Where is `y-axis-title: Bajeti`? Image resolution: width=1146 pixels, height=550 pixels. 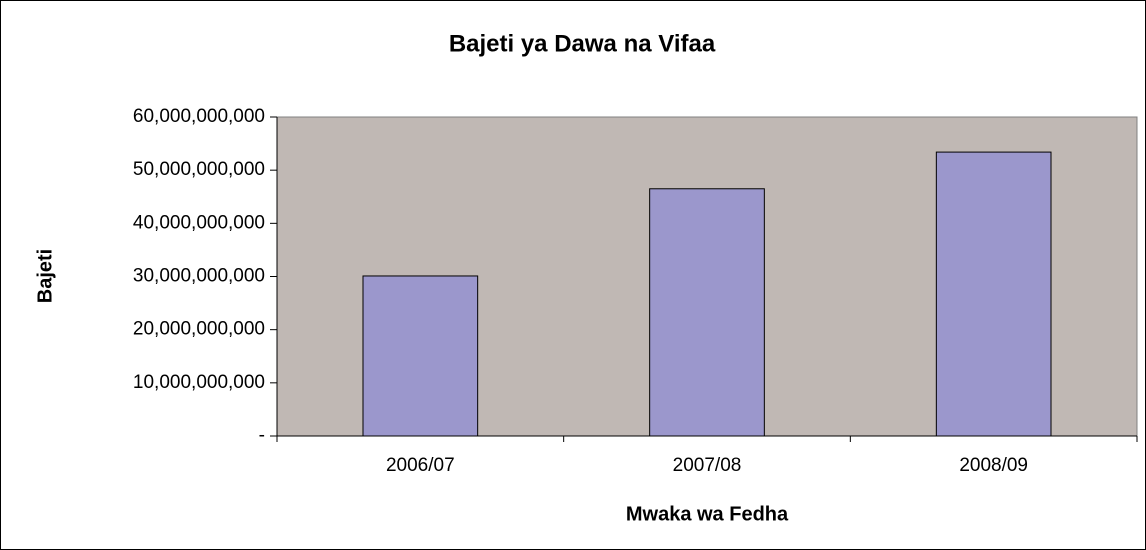
y-axis-title: Bajeti is located at coordinates (45, 276).